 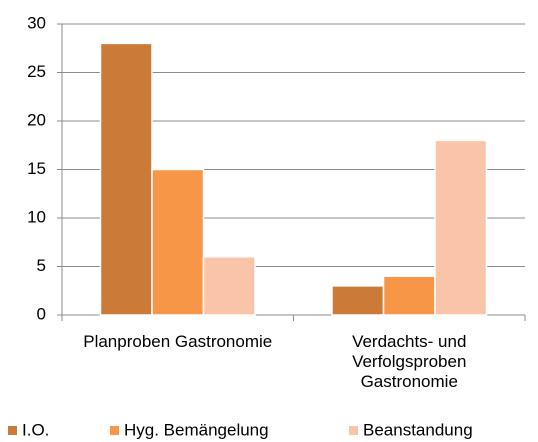 What do you see at coordinates (36, 22) in the screenshot?
I see `y-tick-label: 30` at bounding box center [36, 22].